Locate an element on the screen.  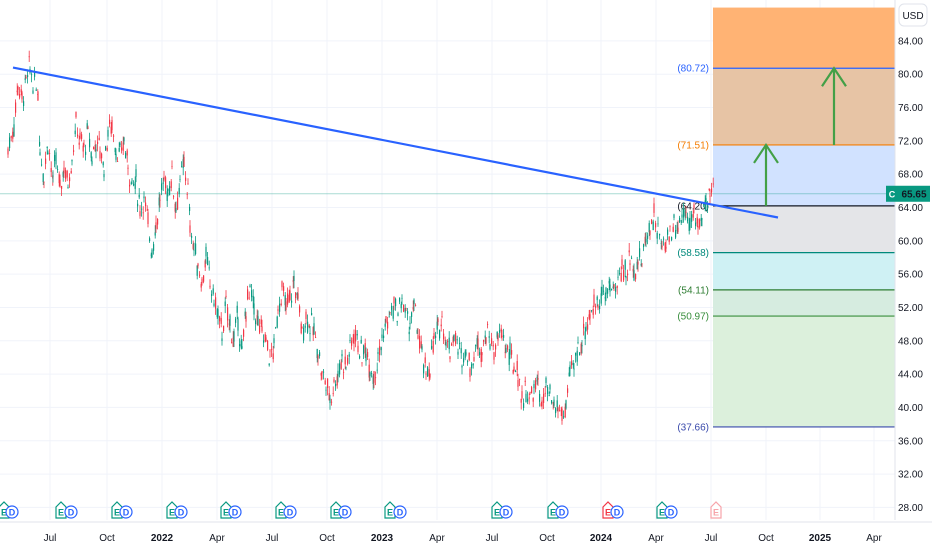
price-tick-label: 52.00 is located at coordinates (910, 308).